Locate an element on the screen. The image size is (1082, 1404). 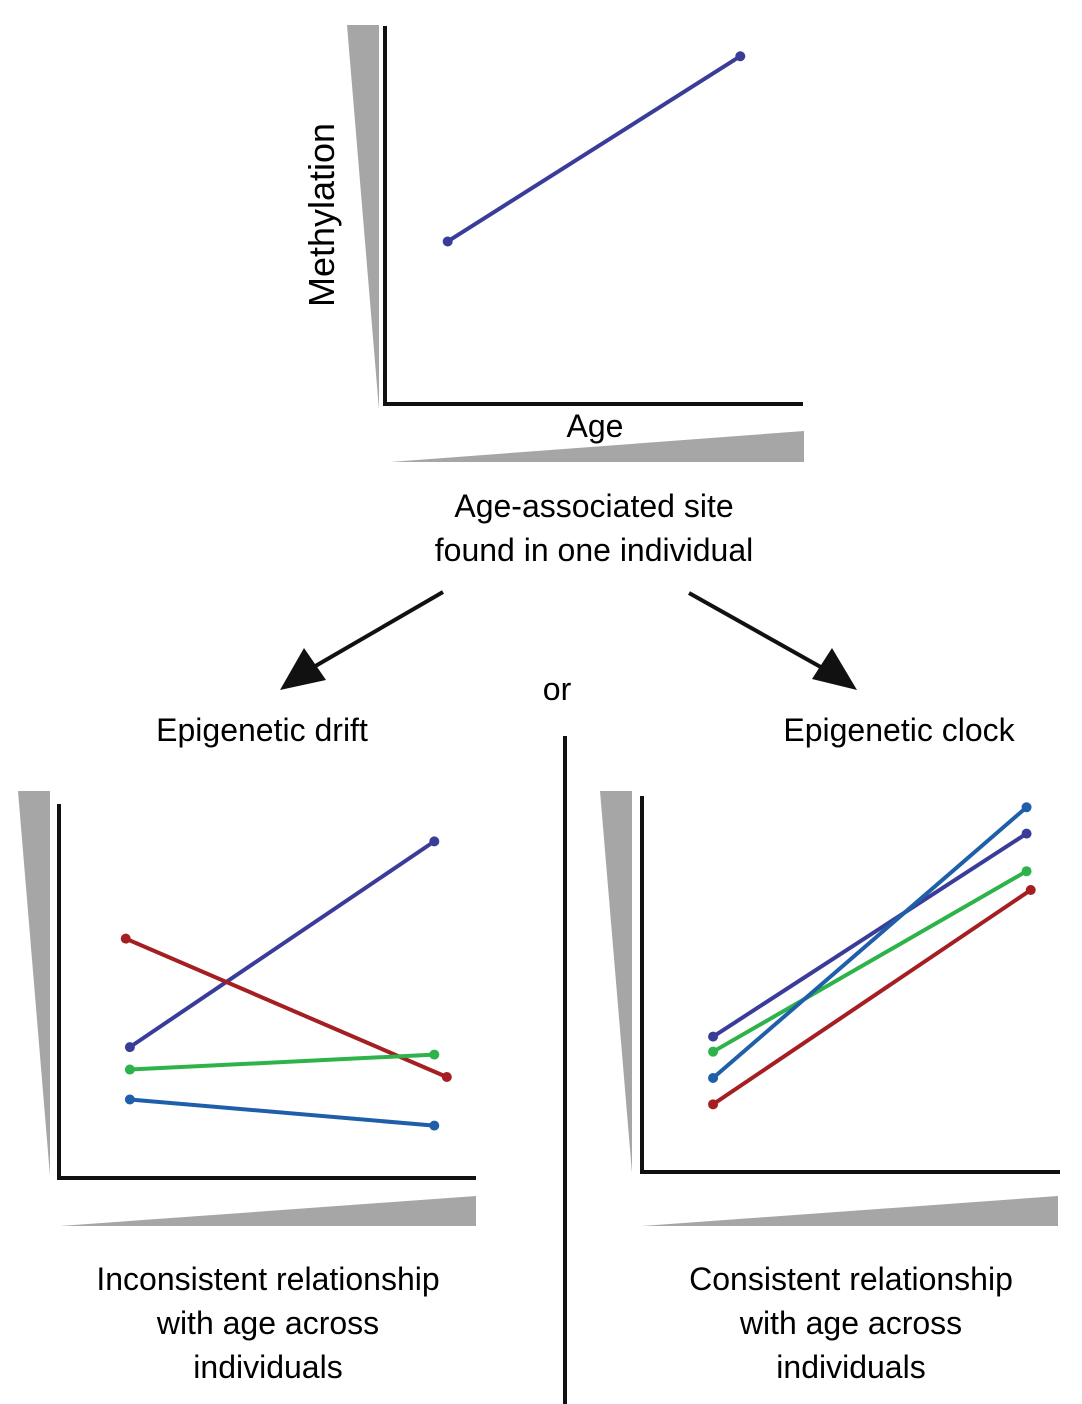
drift-purple-point-end is located at coordinates (434, 841).